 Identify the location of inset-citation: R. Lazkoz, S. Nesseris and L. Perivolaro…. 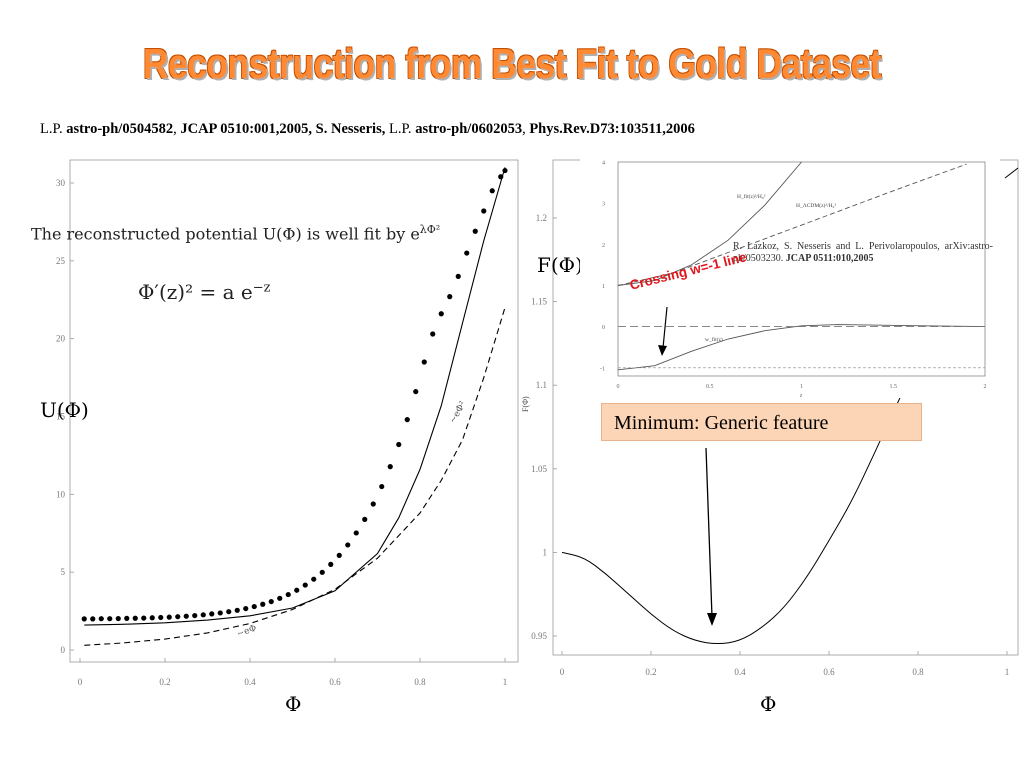
(863, 253).